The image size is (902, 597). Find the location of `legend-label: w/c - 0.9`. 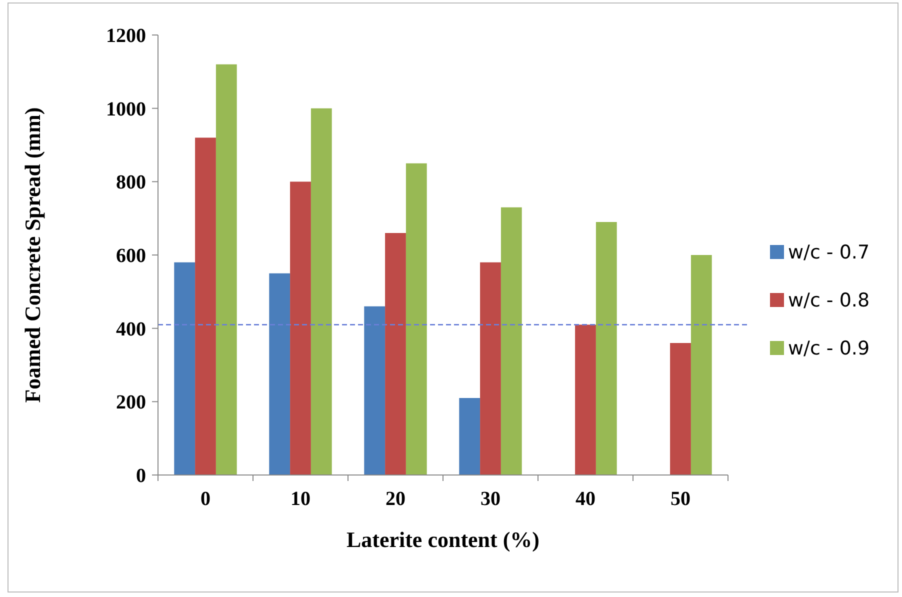

legend-label: w/c - 0.9 is located at coordinates (829, 349).